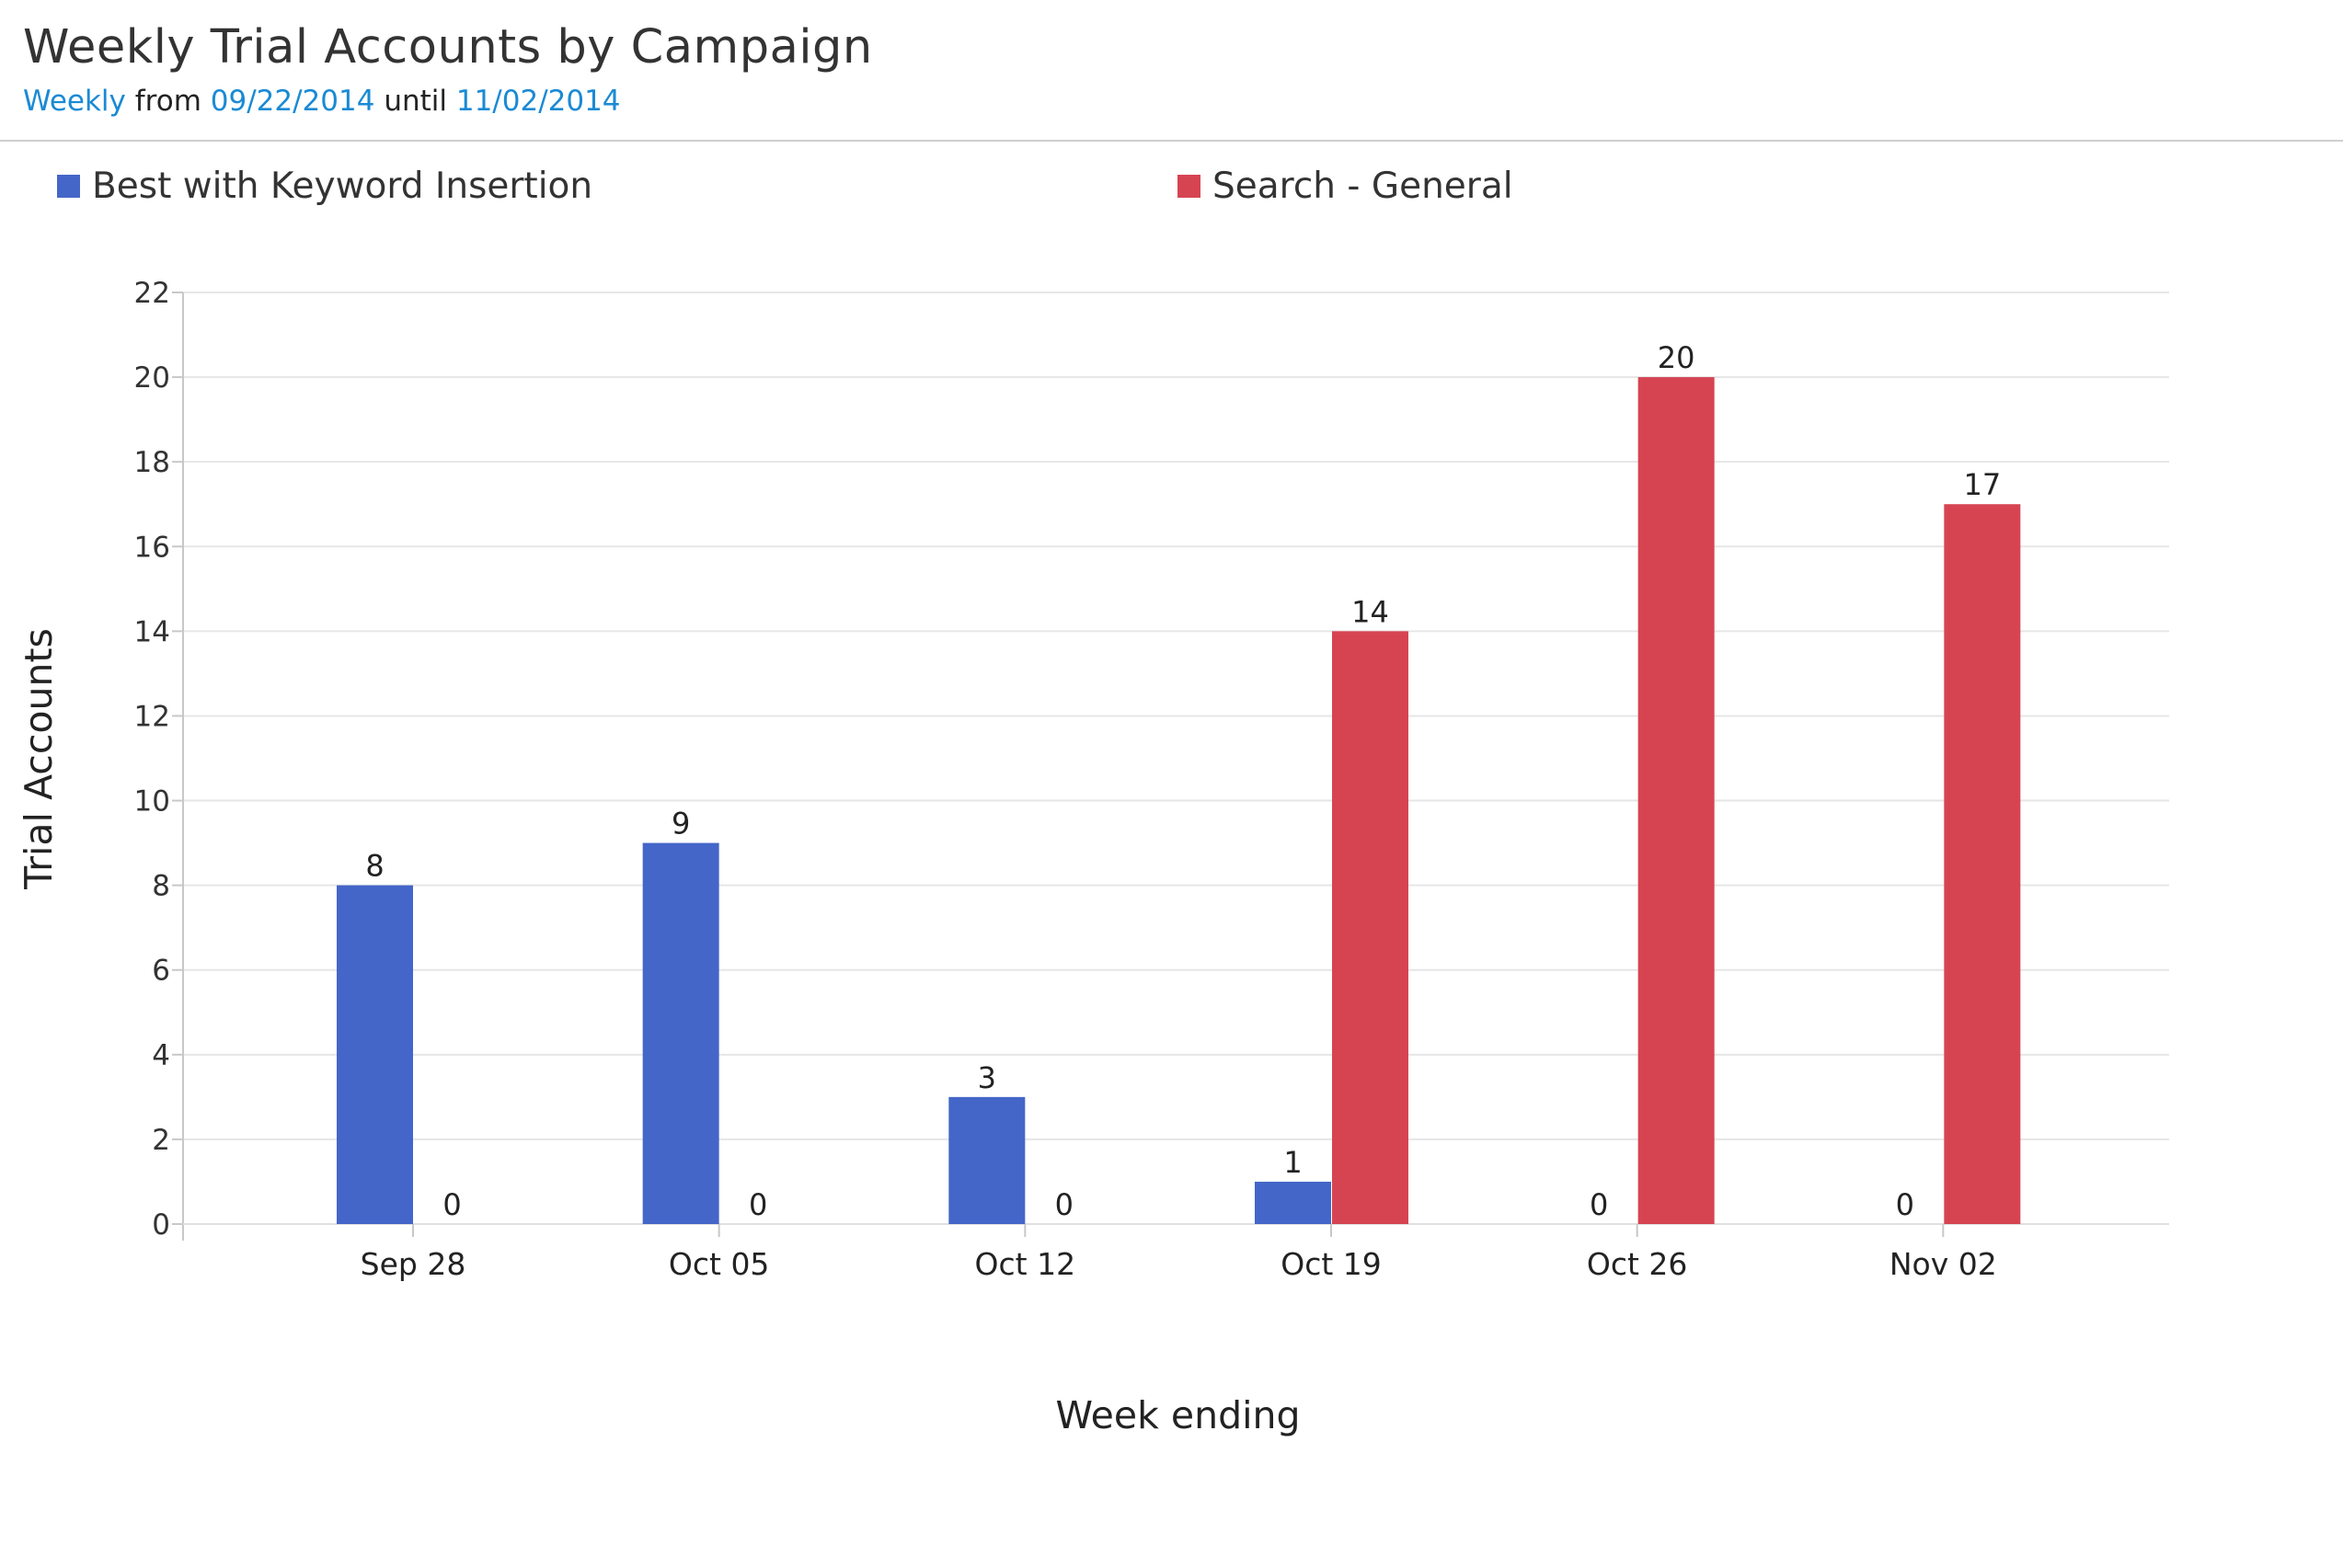  What do you see at coordinates (39, 759) in the screenshot?
I see `y-axis-title: Trial Accounts` at bounding box center [39, 759].